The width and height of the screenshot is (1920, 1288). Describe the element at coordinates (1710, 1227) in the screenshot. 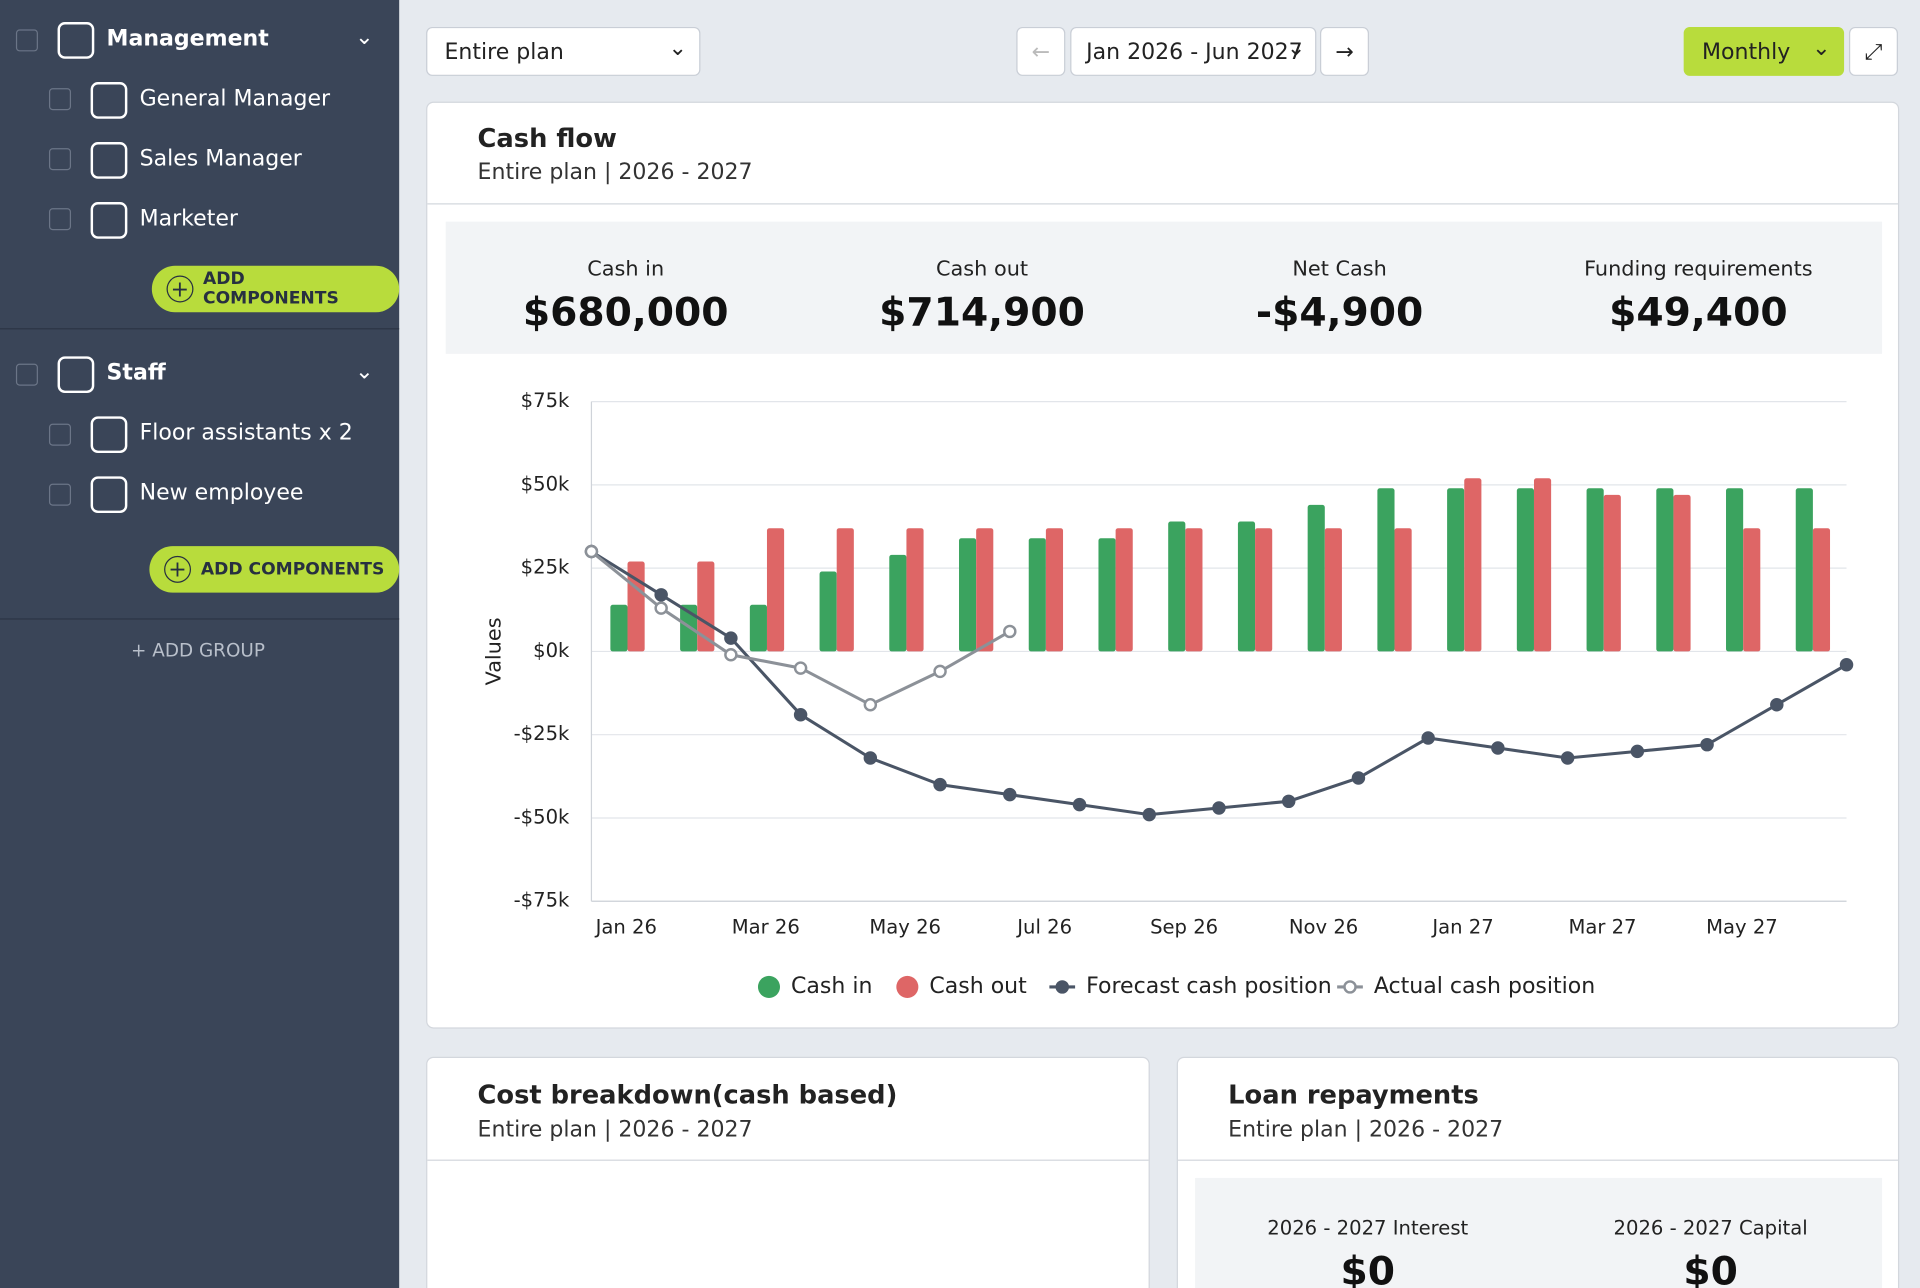

I see `kpi-label: 2026 - 2027 Capital` at that location.